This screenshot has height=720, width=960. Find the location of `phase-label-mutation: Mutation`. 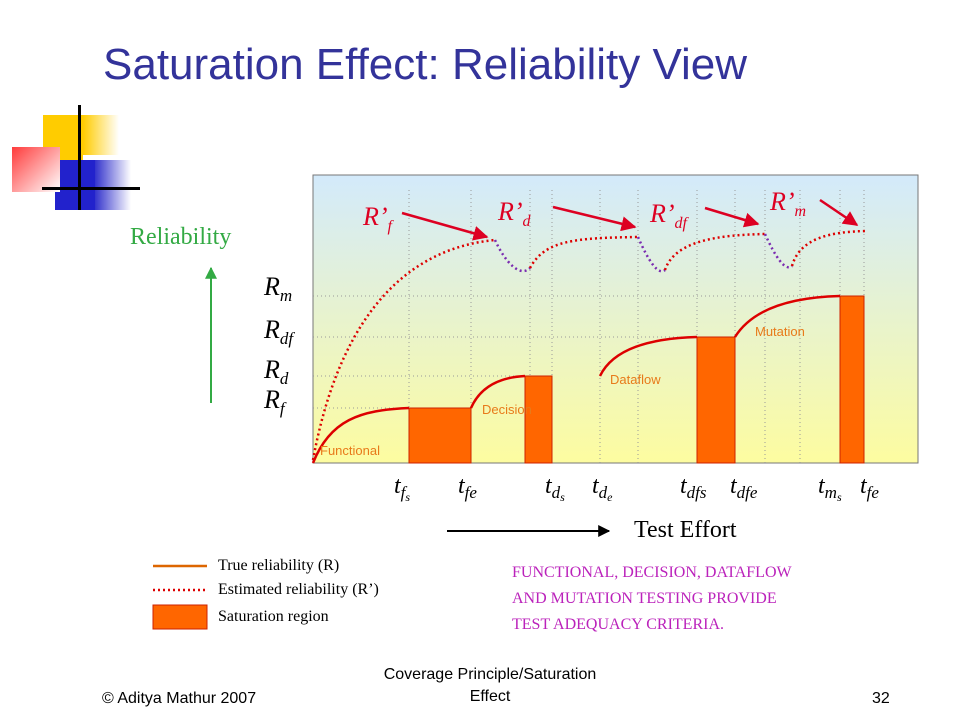

phase-label-mutation: Mutation is located at coordinates (780, 331).